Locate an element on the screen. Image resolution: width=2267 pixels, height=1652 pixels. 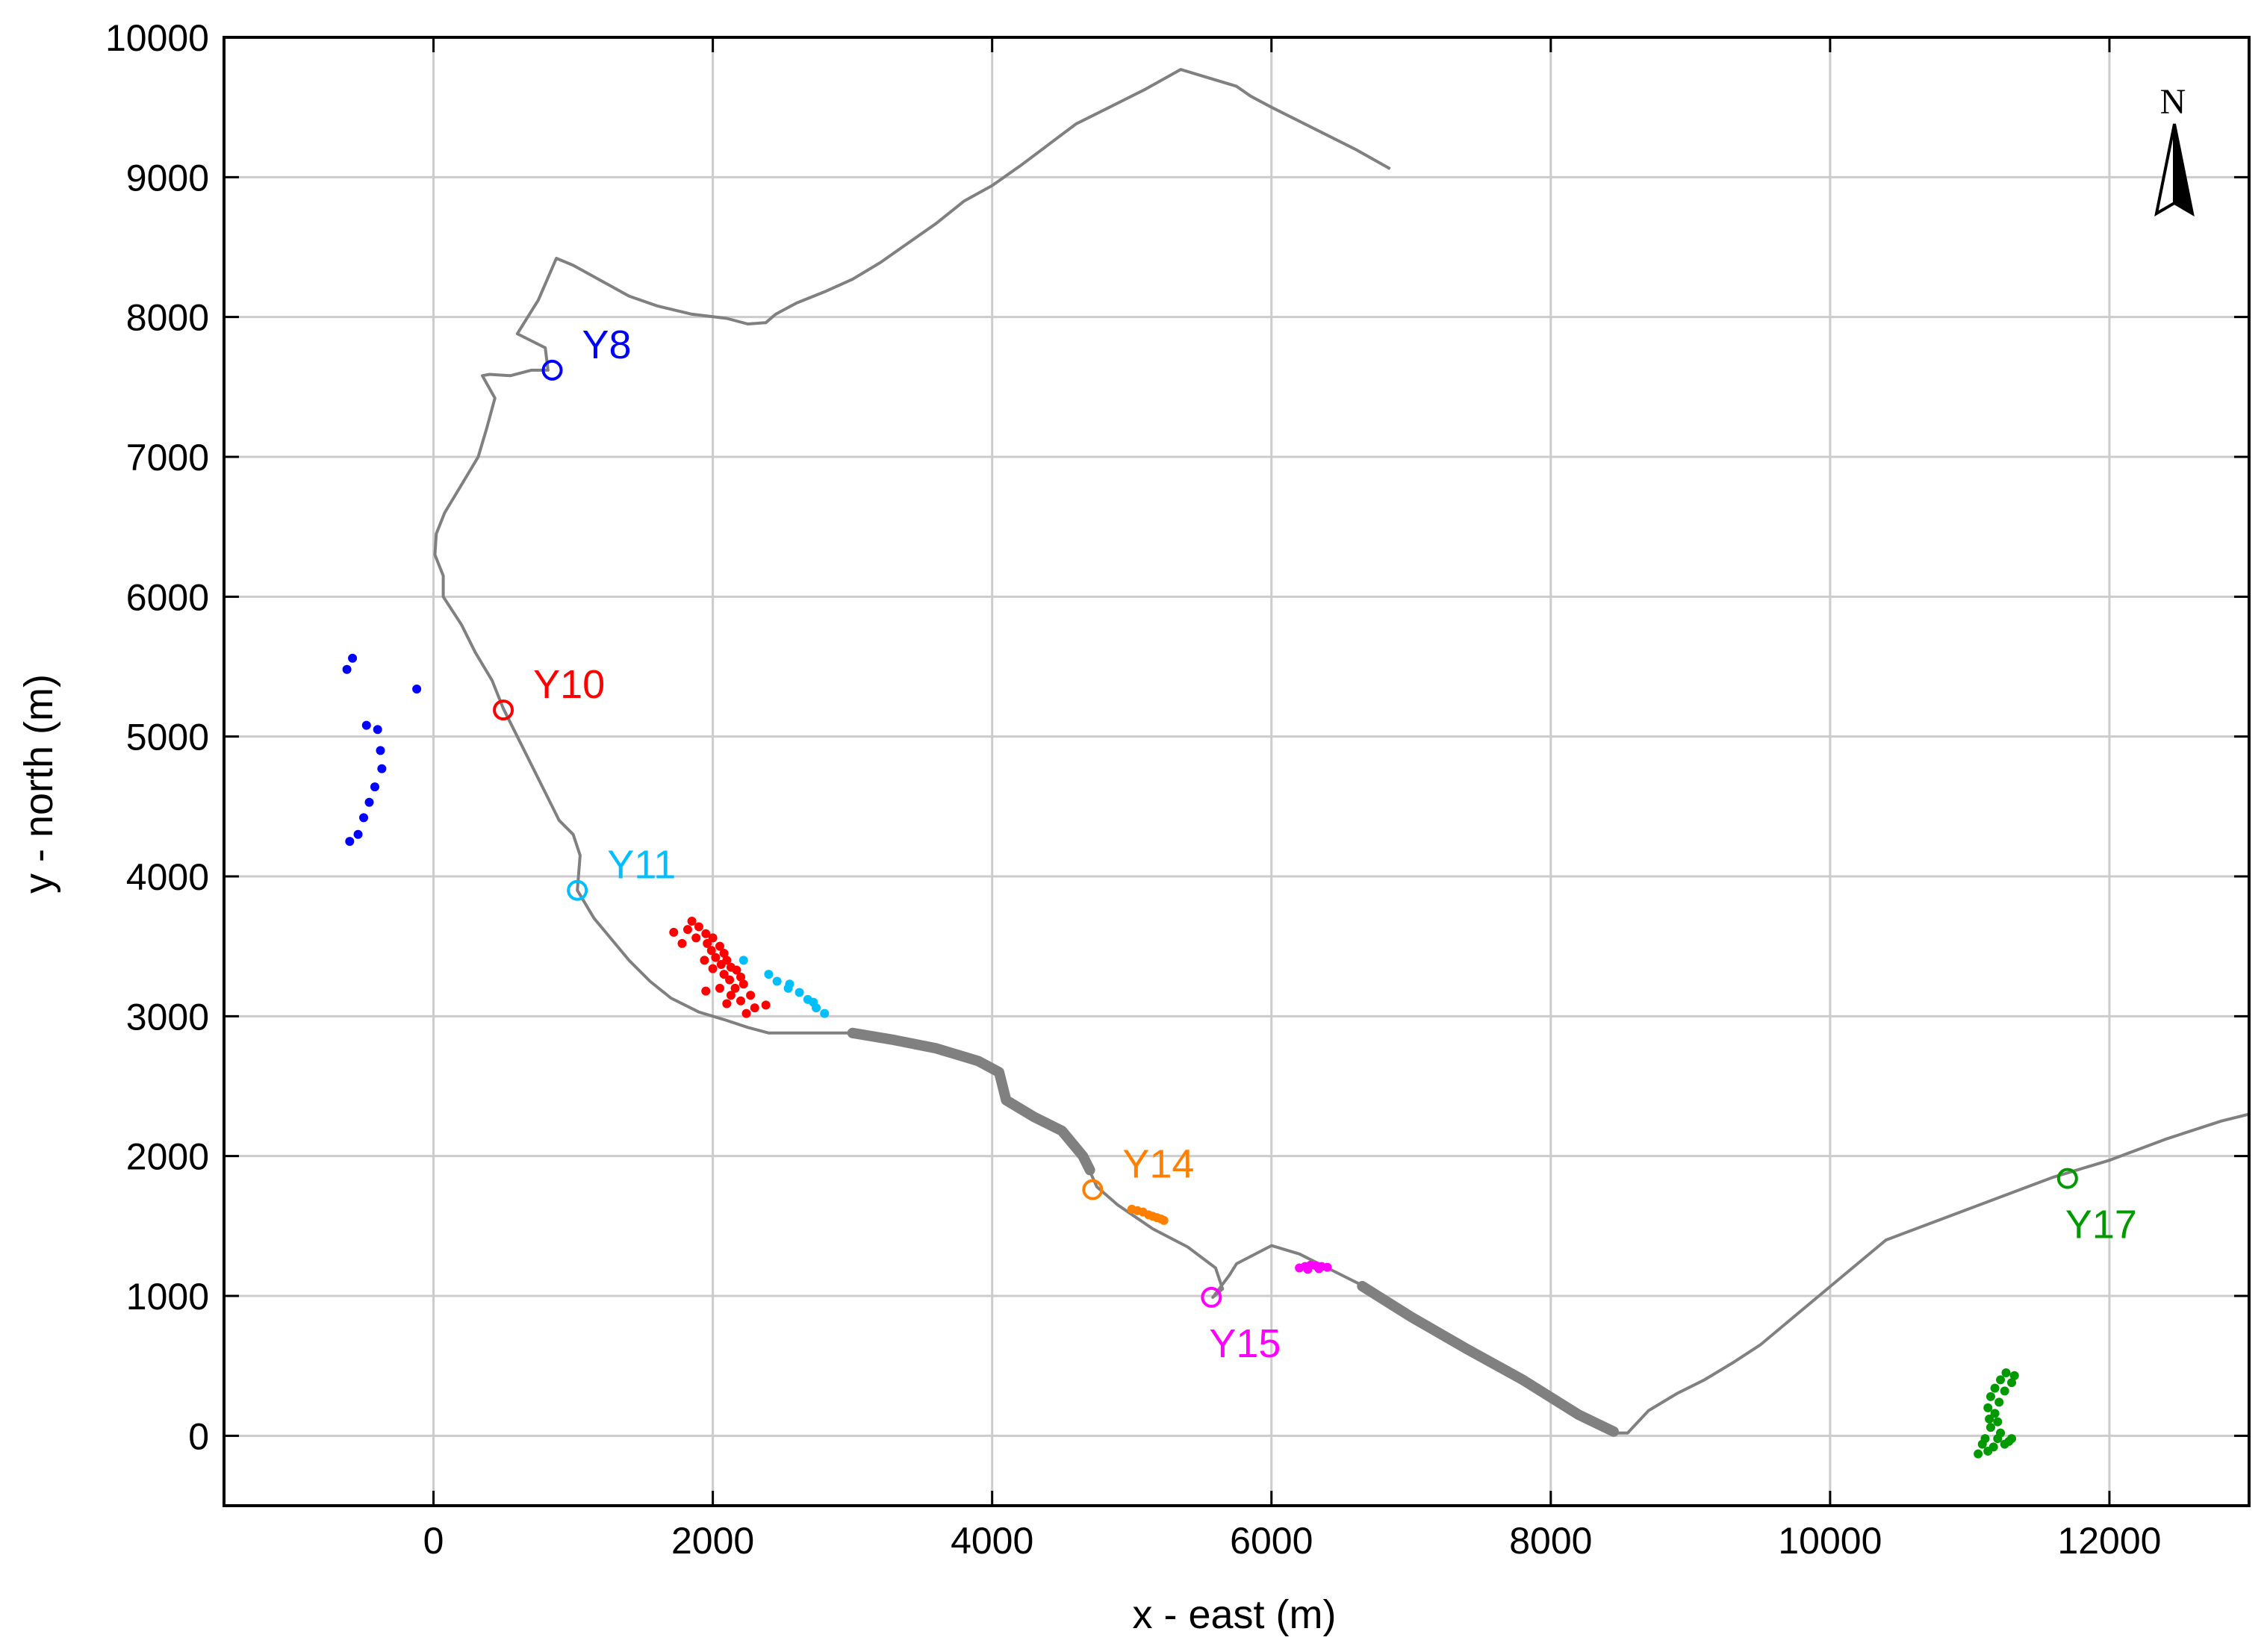
site-label-y10: Y10 is located at coordinates (569, 684).